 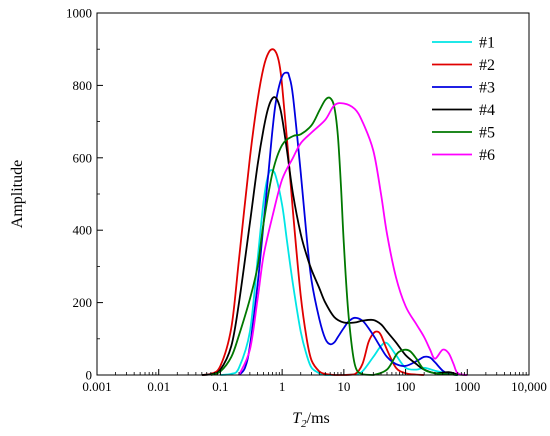 I want to click on x-tick-label-5: 10, so click(x=343, y=386).